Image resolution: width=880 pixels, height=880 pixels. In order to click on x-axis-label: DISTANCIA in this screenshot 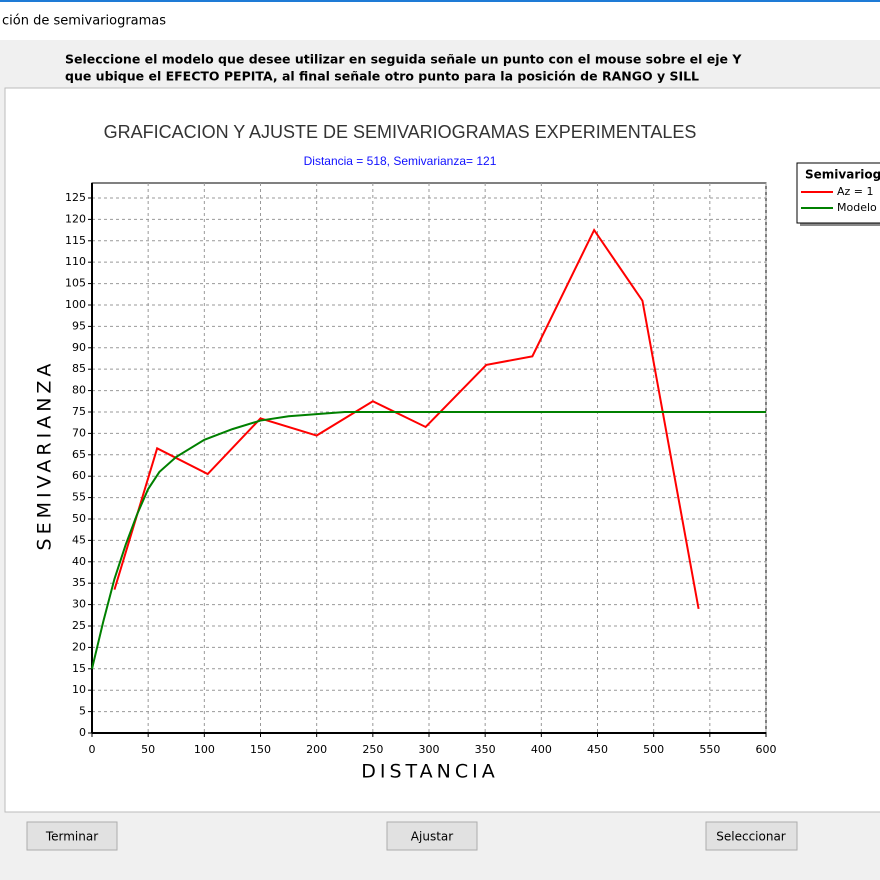, I will do `click(430, 772)`.